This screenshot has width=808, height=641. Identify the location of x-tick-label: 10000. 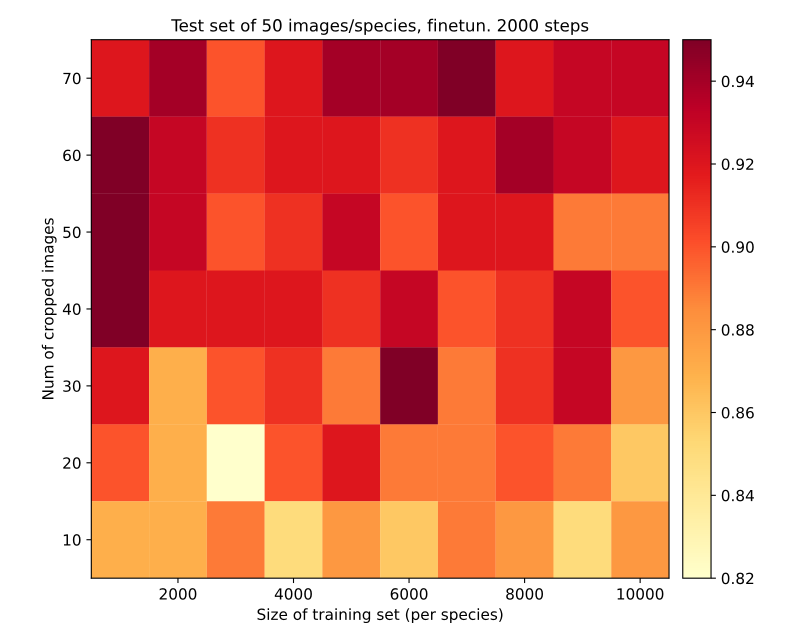
(641, 594).